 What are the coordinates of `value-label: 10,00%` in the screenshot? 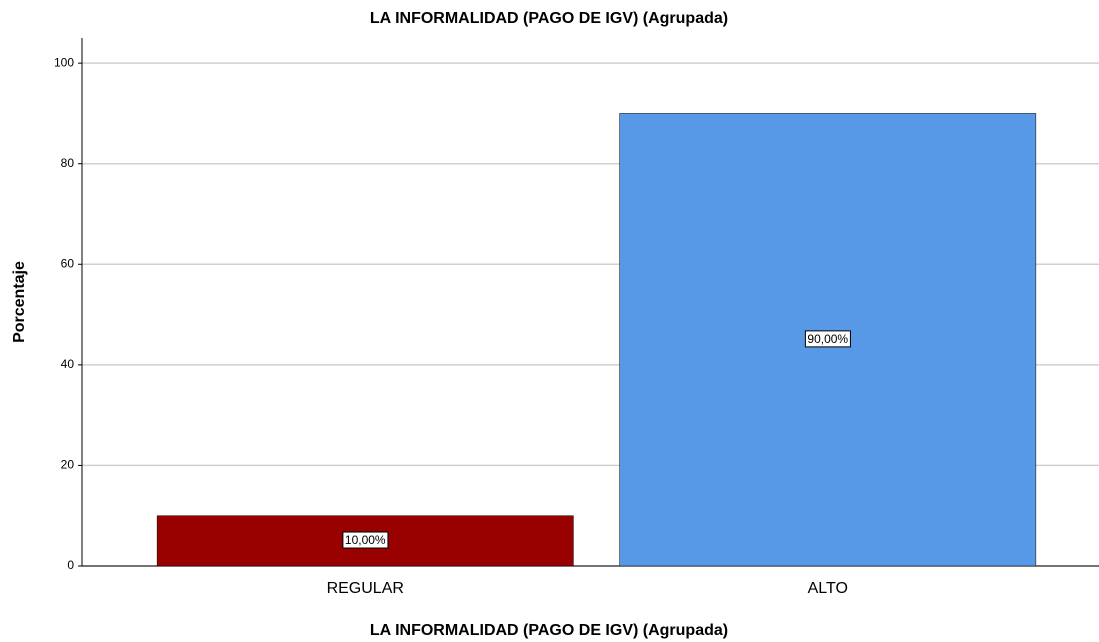 It's located at (365, 540).